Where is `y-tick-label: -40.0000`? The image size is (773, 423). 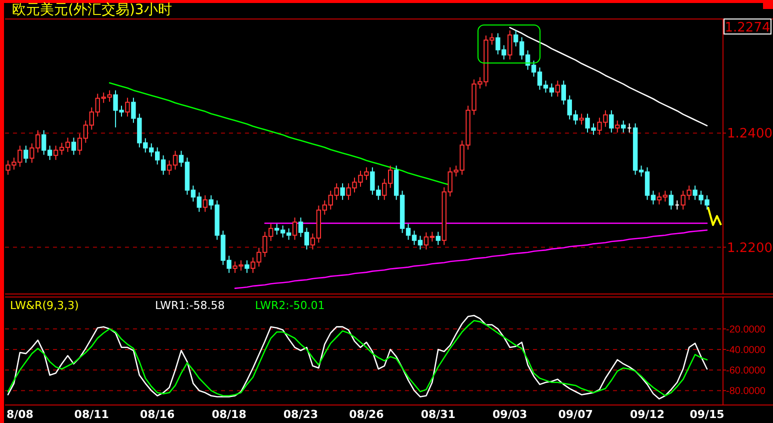 y-tick-label: -40.0000 is located at coordinates (746, 350).